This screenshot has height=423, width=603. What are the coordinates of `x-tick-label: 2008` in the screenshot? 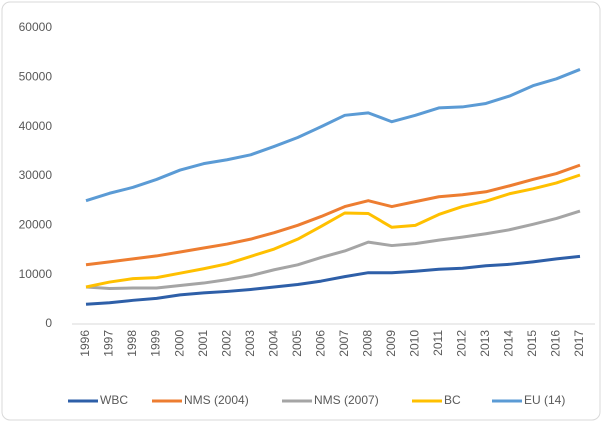 It's located at (367, 343).